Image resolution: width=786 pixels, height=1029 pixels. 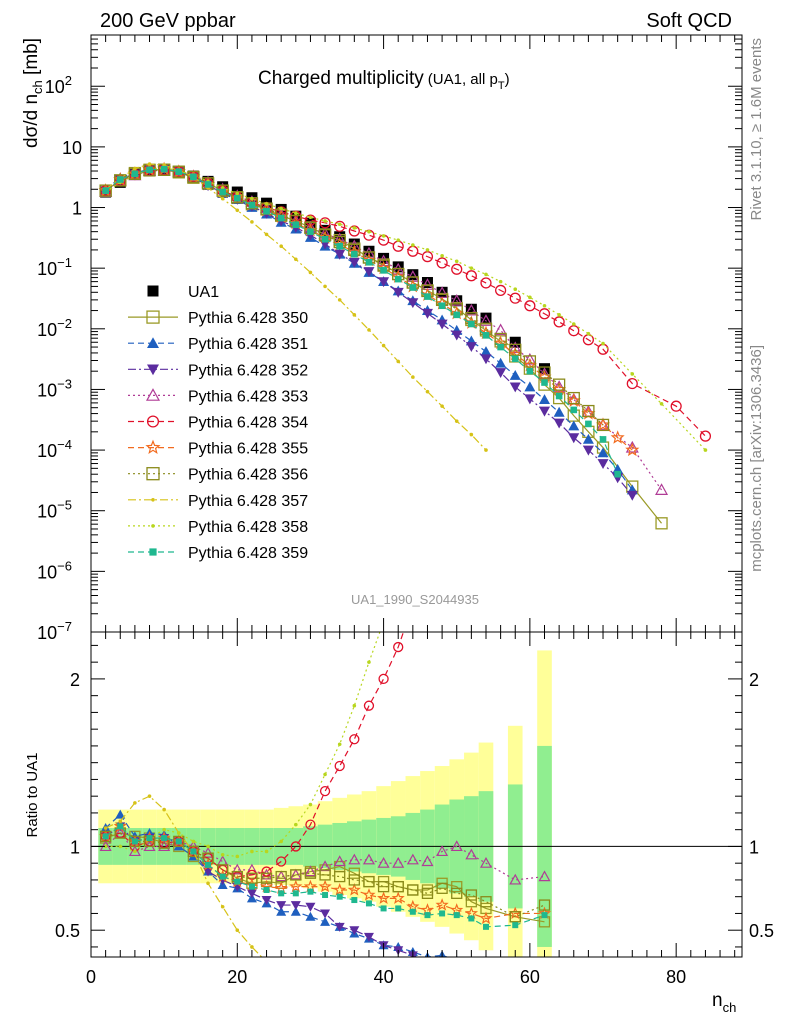 I want to click on ratio-ytick-label-right: 1, so click(x=754, y=847).